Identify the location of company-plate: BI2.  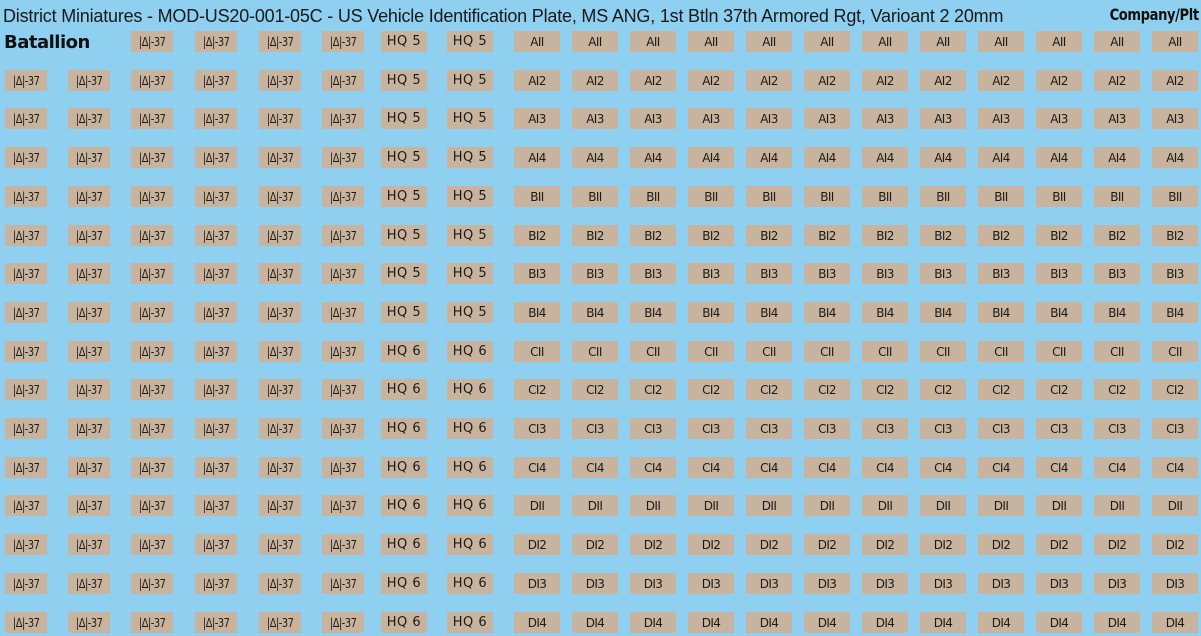
(711, 235).